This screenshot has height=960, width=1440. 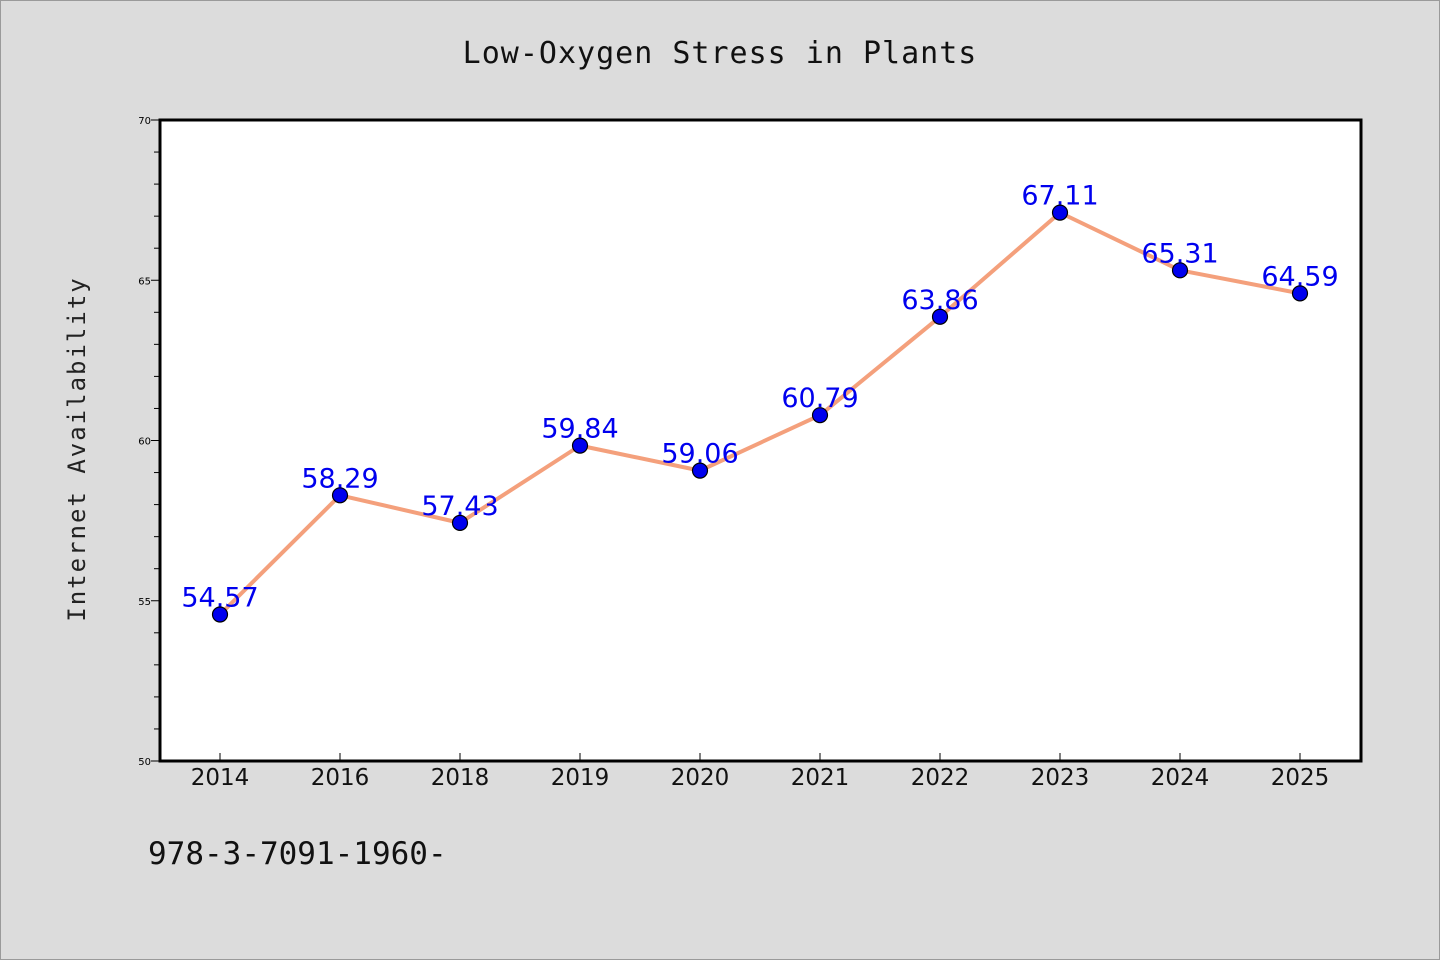 I want to click on x-tick-label: 2020, so click(x=700, y=778).